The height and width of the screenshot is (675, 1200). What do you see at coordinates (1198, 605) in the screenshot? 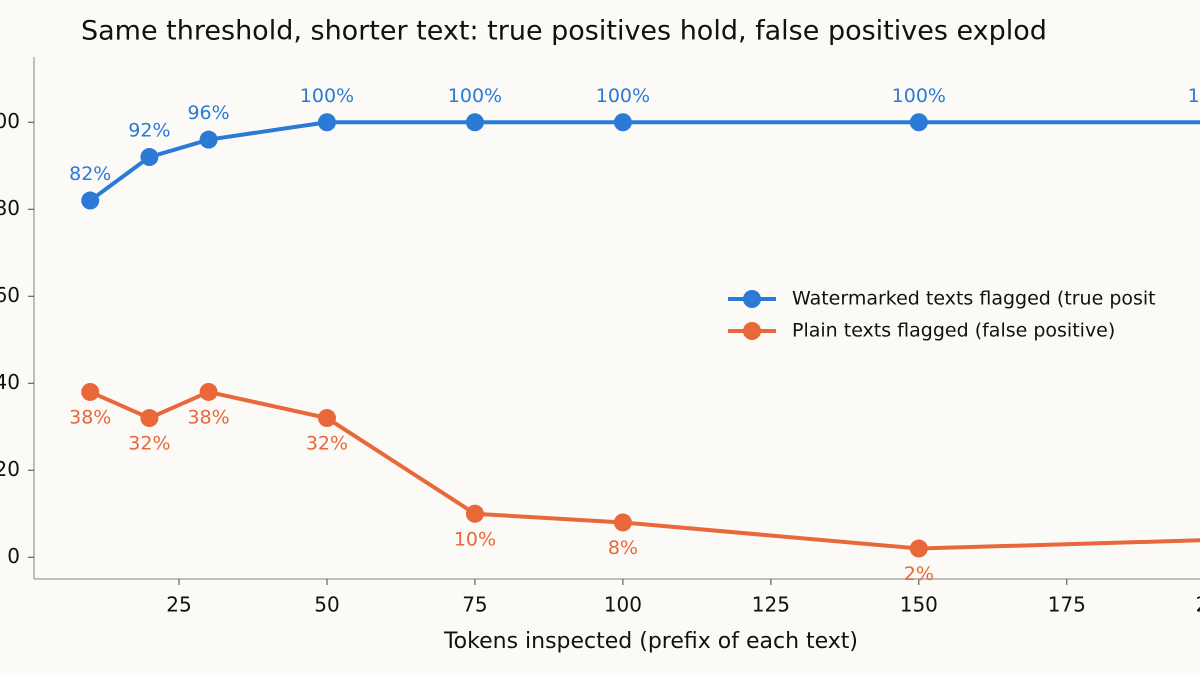
I see `x-tick-label: 200` at bounding box center [1198, 605].